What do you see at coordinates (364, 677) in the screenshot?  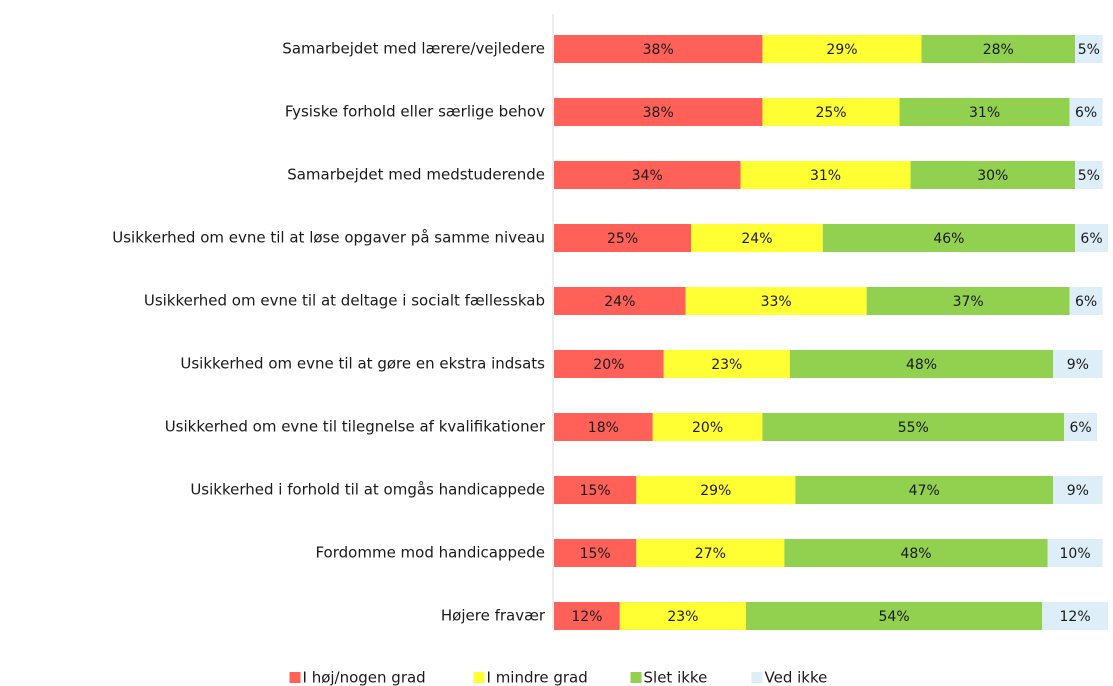 I see `legend-label: I høj/nogen grad` at bounding box center [364, 677].